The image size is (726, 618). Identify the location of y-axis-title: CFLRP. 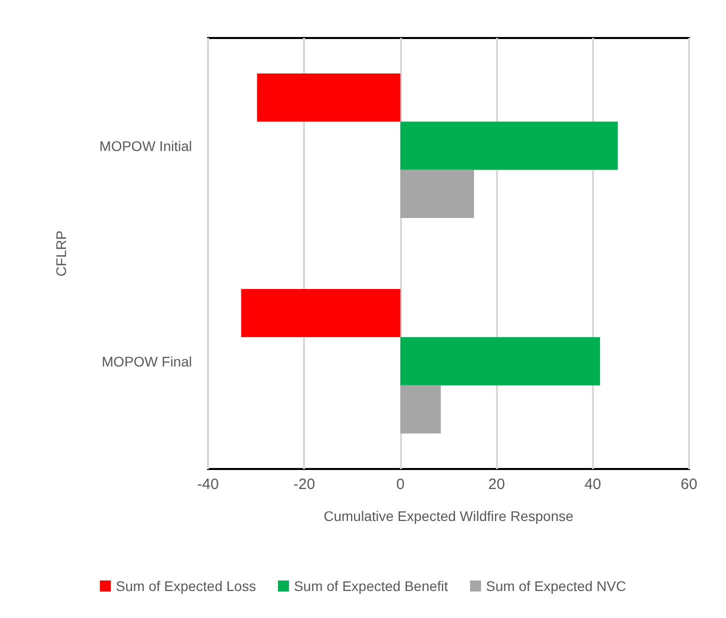
(61, 253).